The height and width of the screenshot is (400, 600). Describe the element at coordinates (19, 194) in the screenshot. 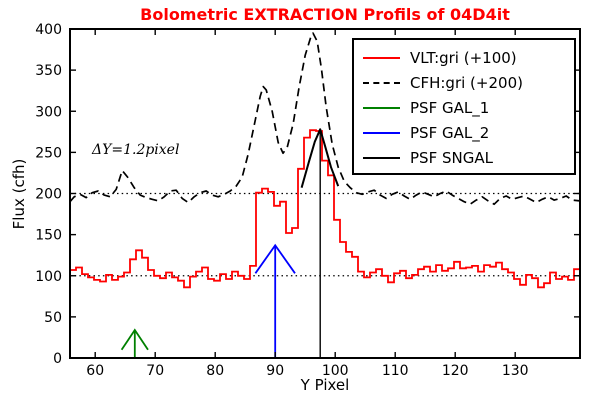

I see `y-axis-label: Flux (cfh)` at that location.